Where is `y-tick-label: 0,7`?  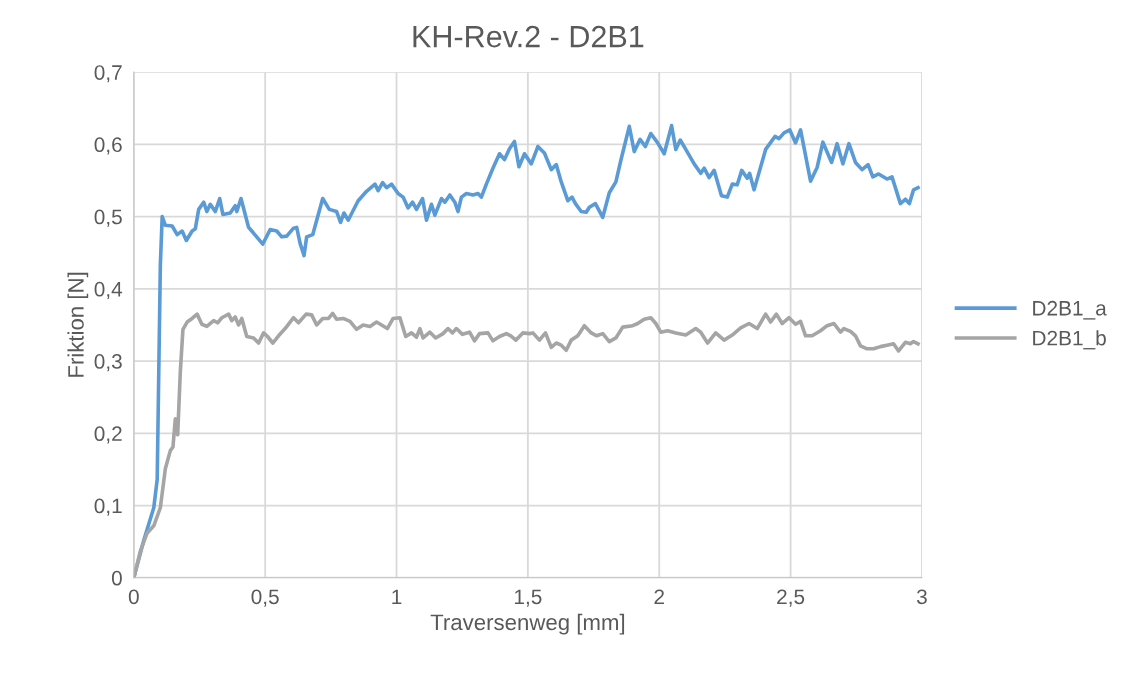
y-tick-label: 0,7 is located at coordinates (108, 74).